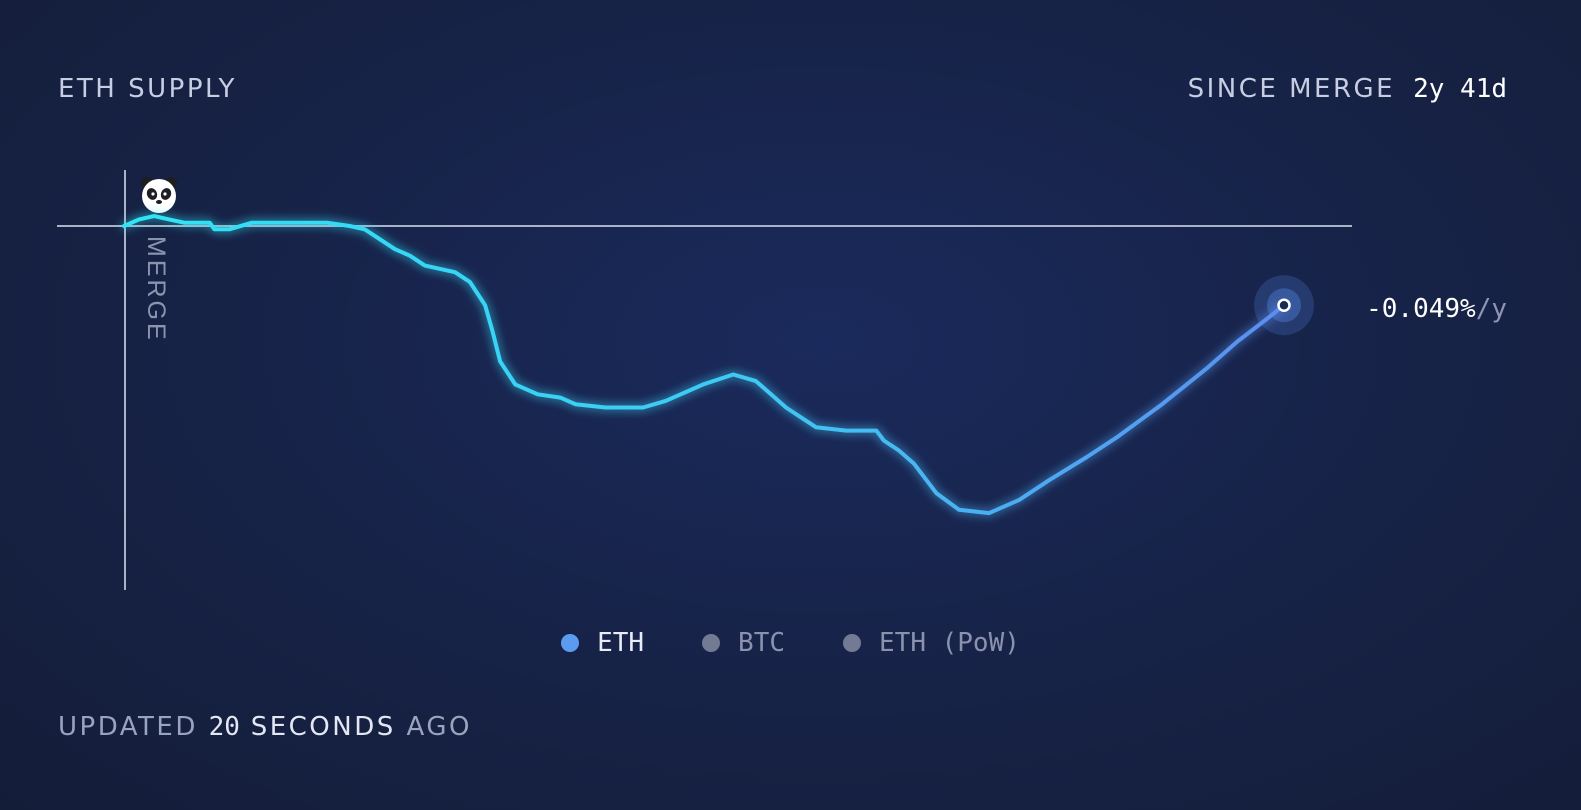 The height and width of the screenshot is (810, 1581). I want to click on current-rate: -0.049%/y, so click(1436, 309).